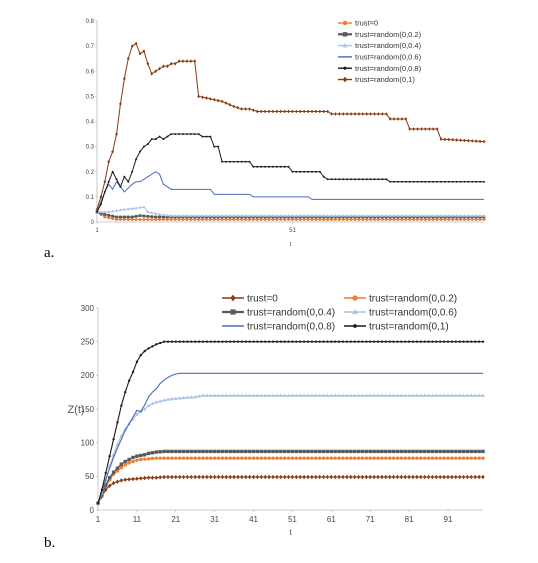  Describe the element at coordinates (370, 519) in the screenshot. I see `x-tick-label: 71` at that location.